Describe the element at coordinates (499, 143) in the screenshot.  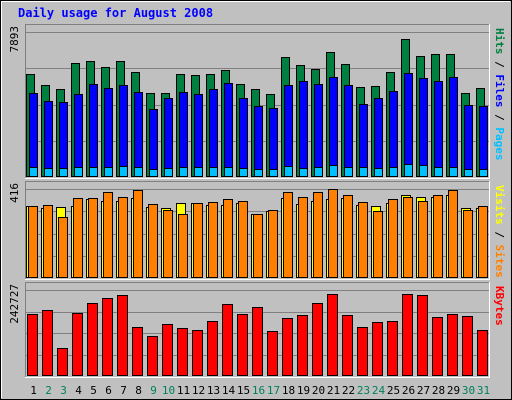
I see `legend-entry: Pages` at that location.